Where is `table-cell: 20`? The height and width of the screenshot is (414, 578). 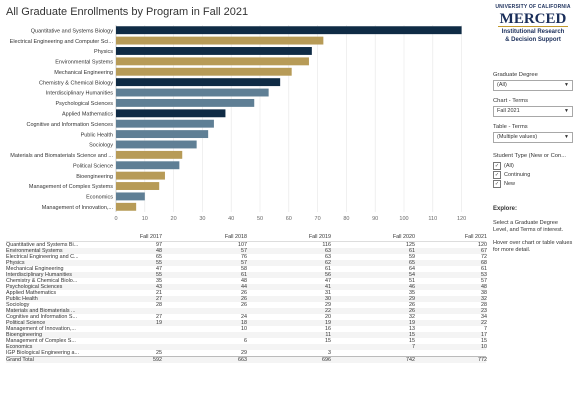
table-cell: 20 is located at coordinates (328, 317).